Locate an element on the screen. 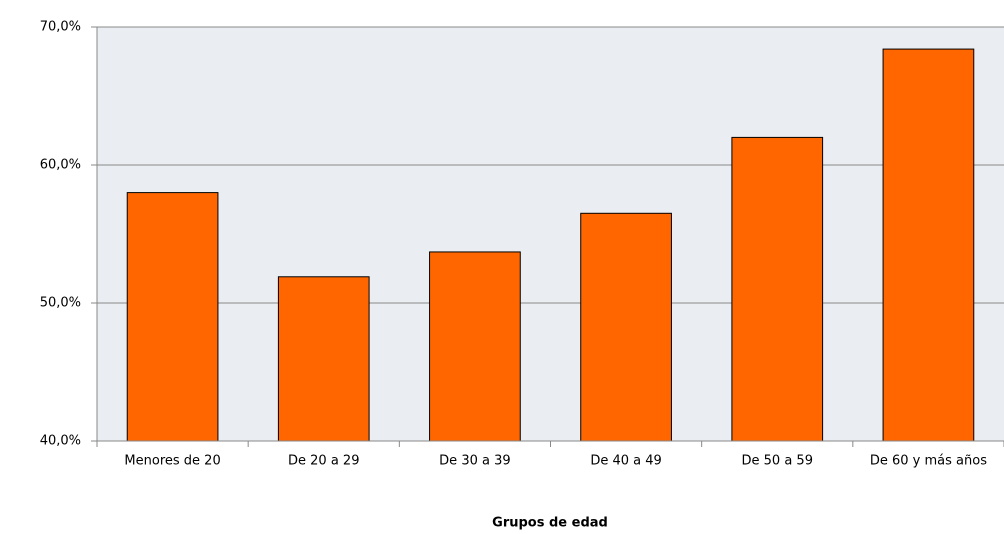 The height and width of the screenshot is (534, 1004). y-tick-label: 60,0% is located at coordinates (60, 165).